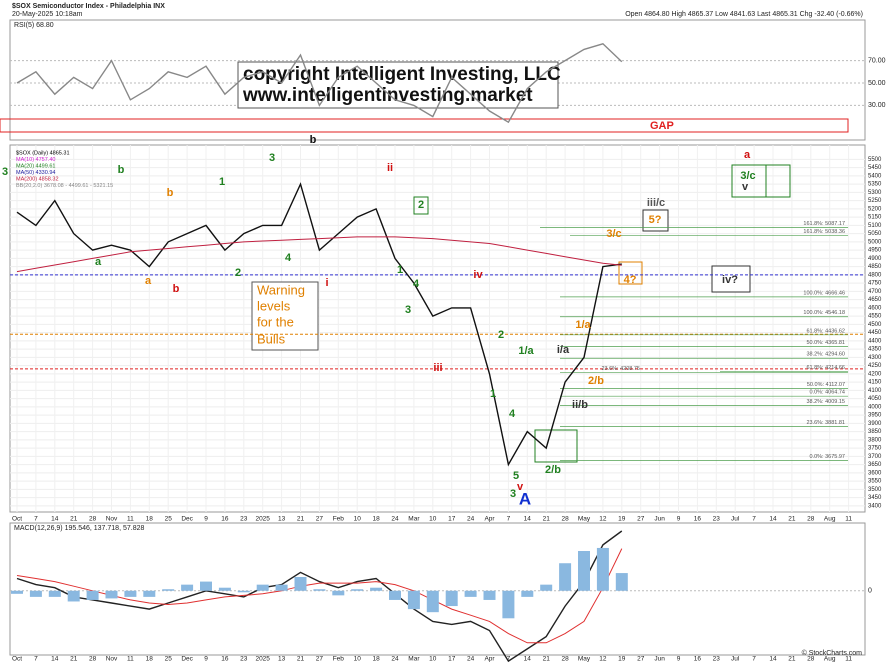 Image resolution: width=895 pixels, height=663 pixels. What do you see at coordinates (875, 416) in the screenshot?
I see `y-tick-label: 3950` at bounding box center [875, 416].